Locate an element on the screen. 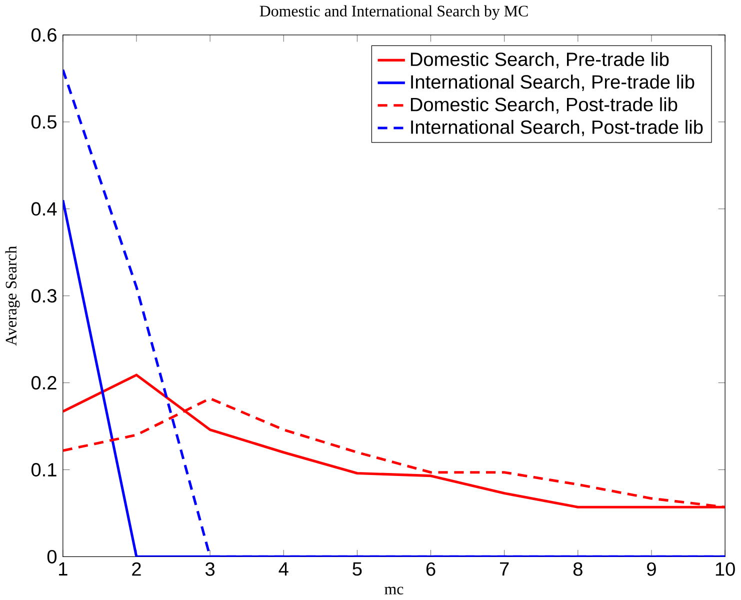  y-tick-label: 0.4 is located at coordinates (44, 209).